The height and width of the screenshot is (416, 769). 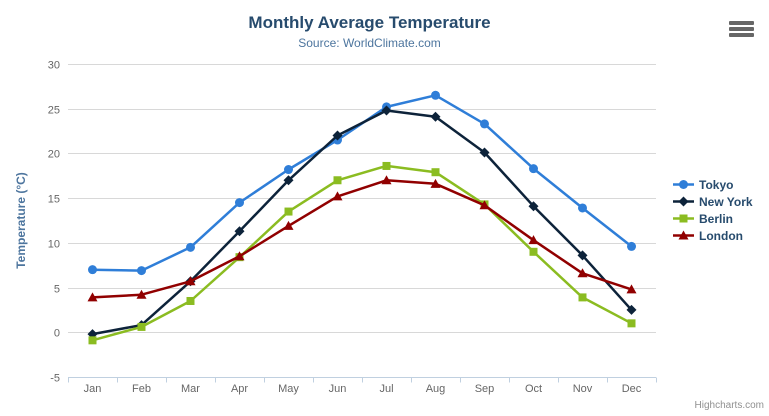 I want to click on legend: Tokyo New York Berlin London, so click(x=713, y=210).